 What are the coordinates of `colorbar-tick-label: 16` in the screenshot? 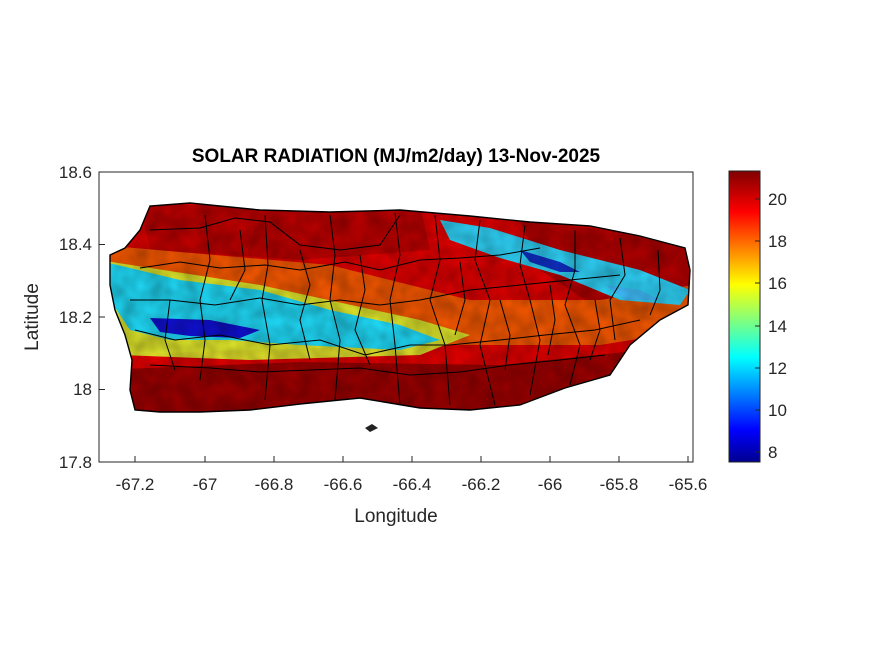 It's located at (777, 283).